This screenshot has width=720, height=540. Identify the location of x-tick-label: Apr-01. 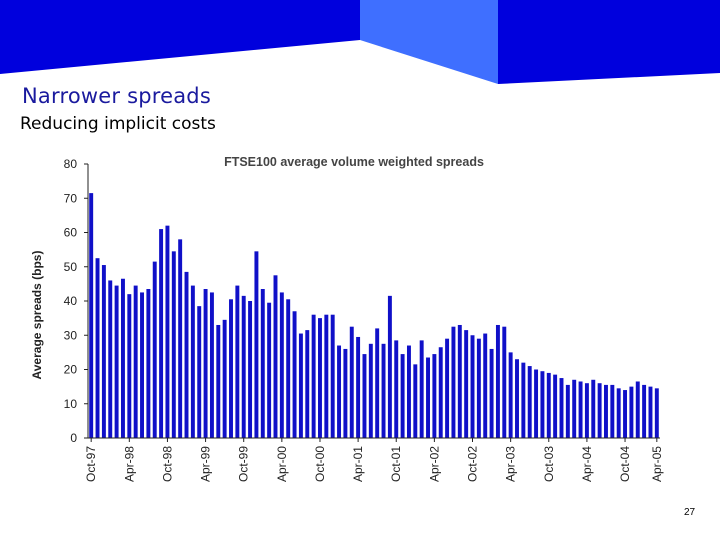
(358, 464).